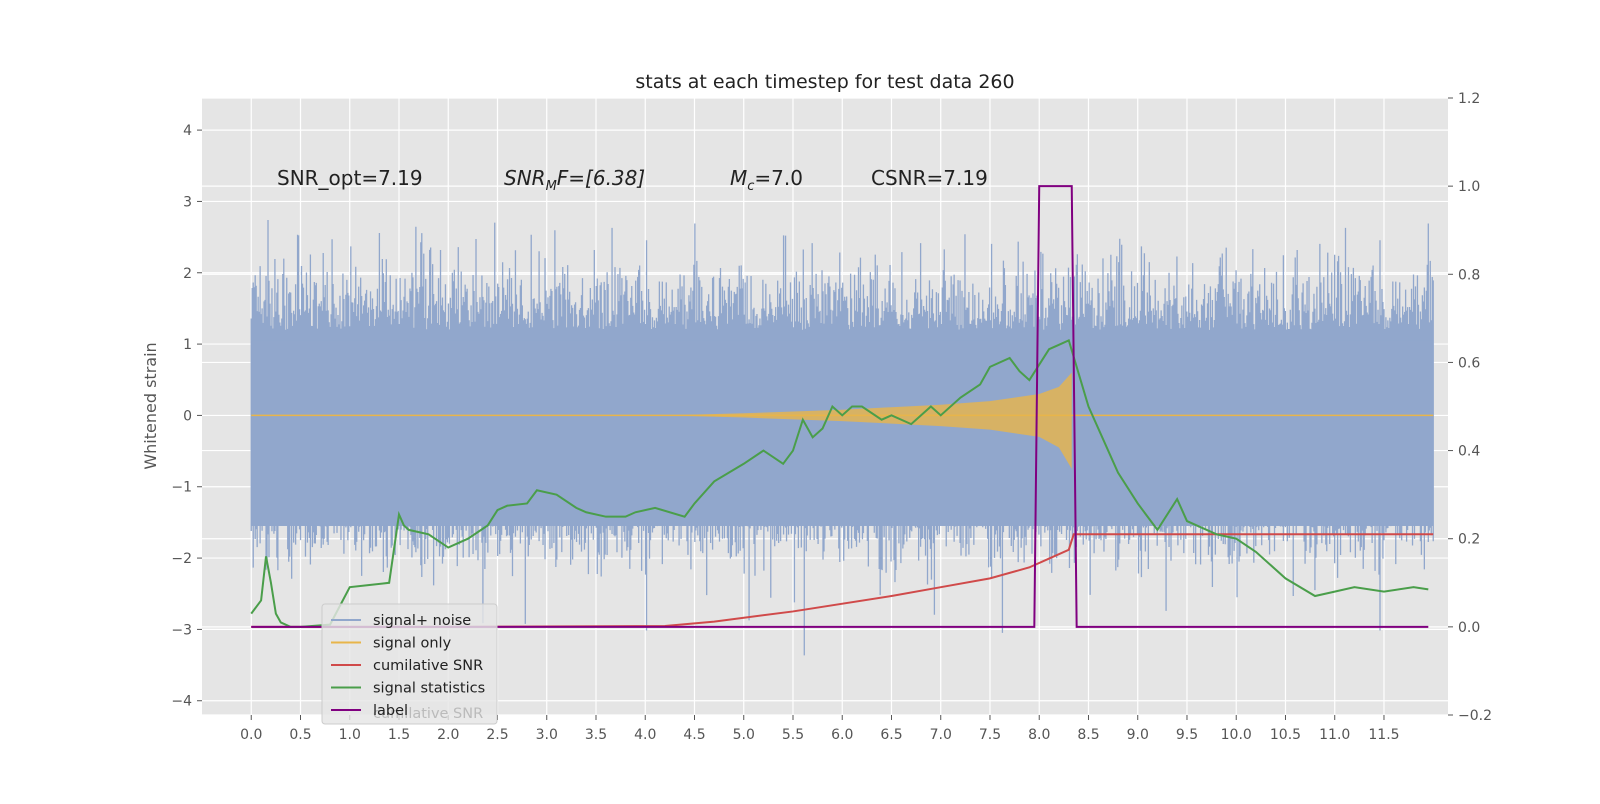 Image resolution: width=1600 pixels, height=804 pixels. I want to click on y2-tick-label: 0.6, so click(1469, 363).